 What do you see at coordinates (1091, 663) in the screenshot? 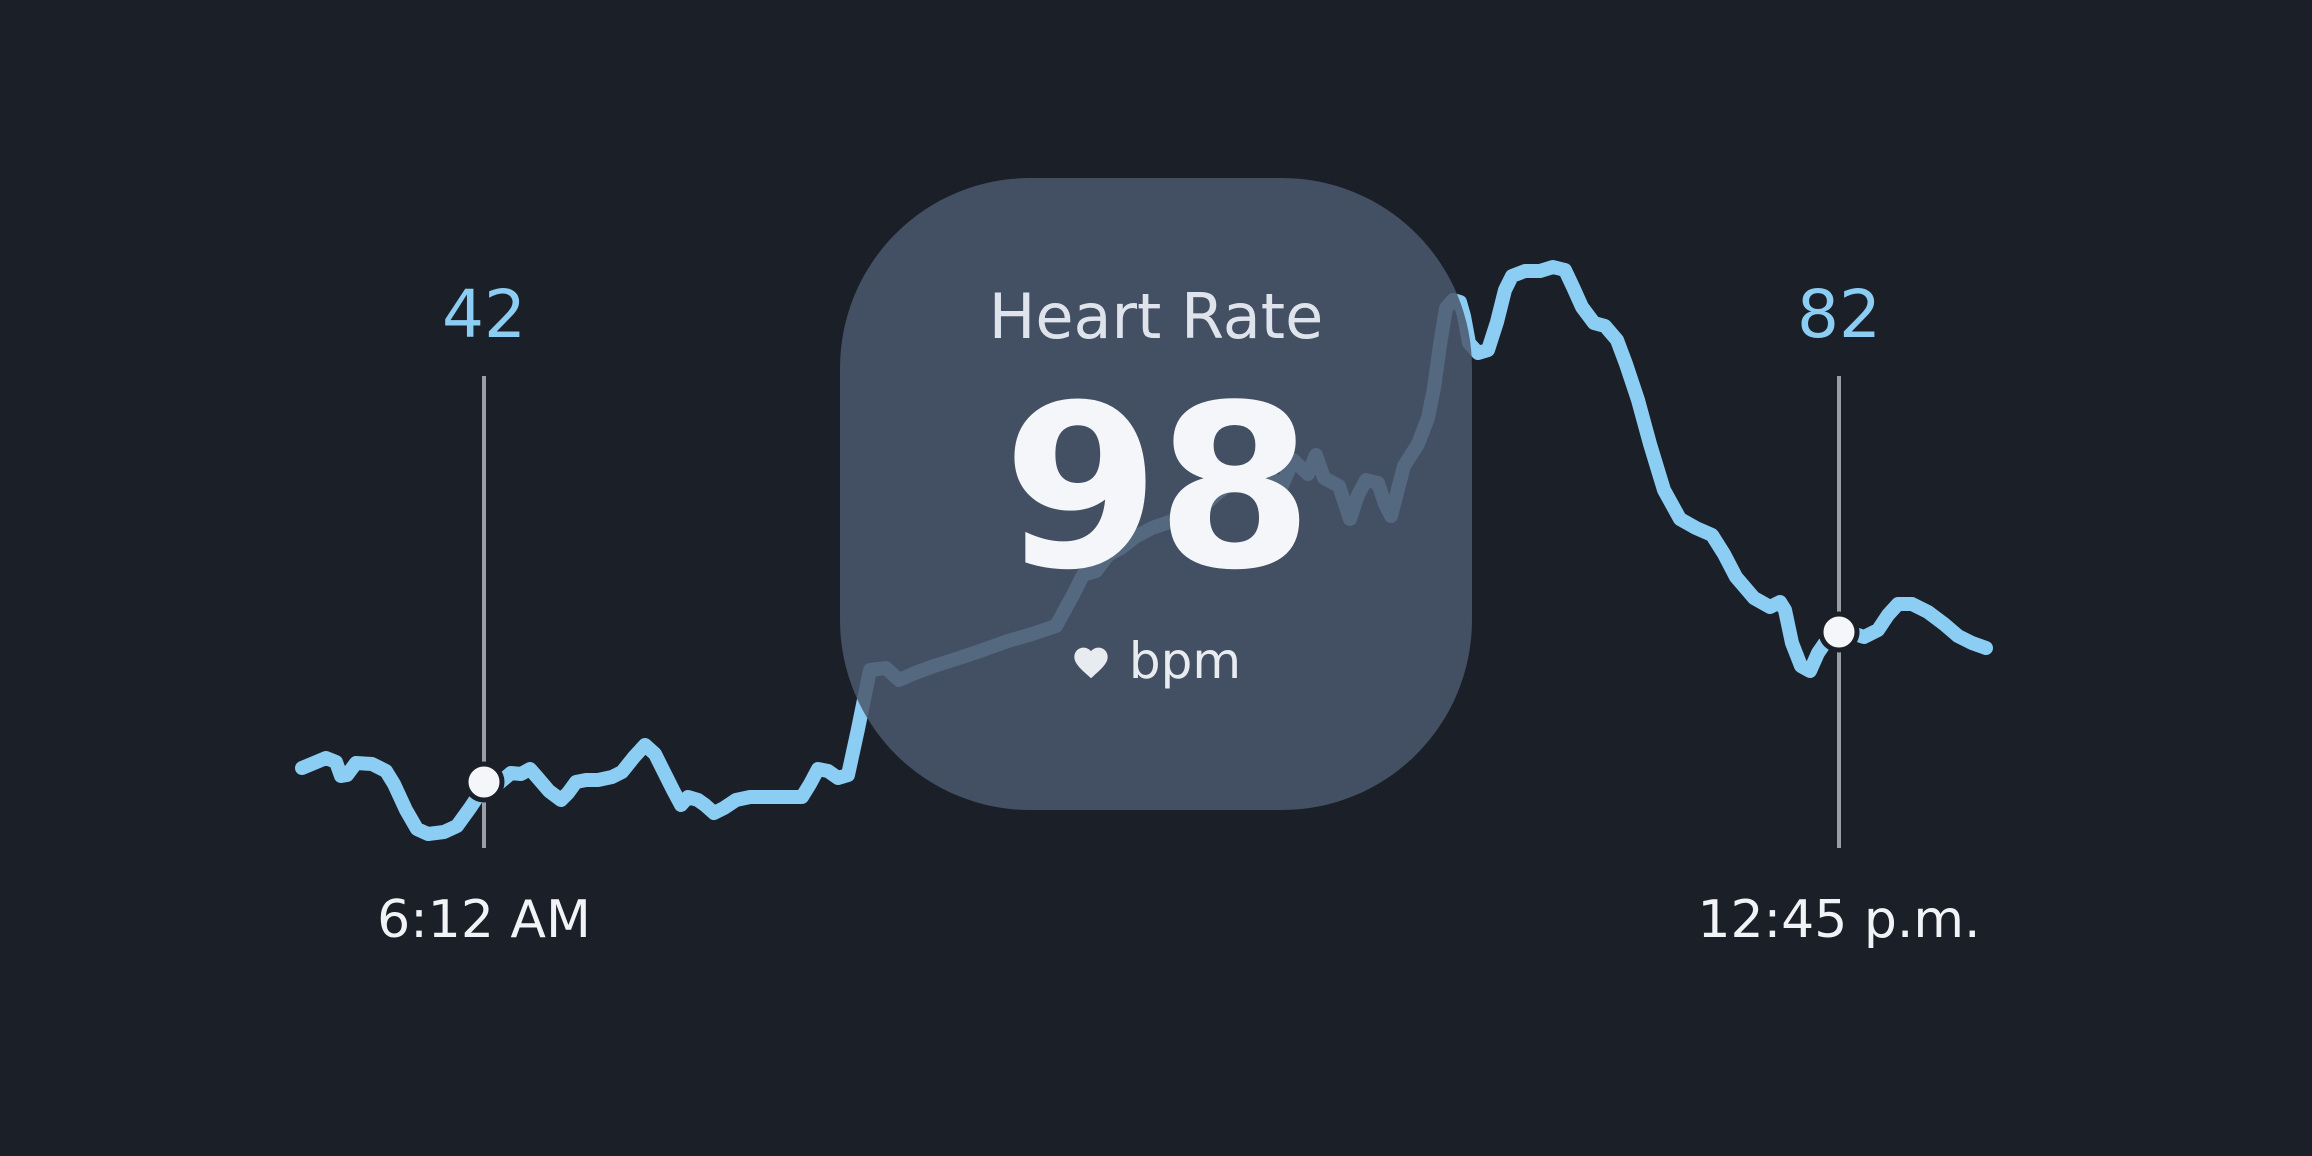
I see `heart-icon` at bounding box center [1091, 663].